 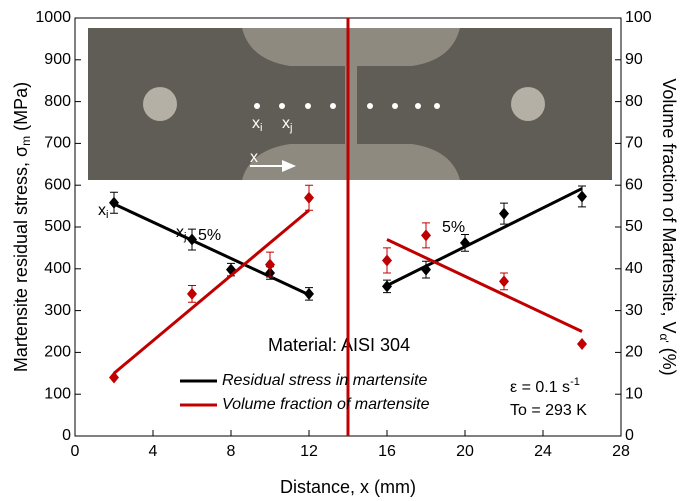 I want to click on y2-tick-label: 20, so click(x=634, y=352).